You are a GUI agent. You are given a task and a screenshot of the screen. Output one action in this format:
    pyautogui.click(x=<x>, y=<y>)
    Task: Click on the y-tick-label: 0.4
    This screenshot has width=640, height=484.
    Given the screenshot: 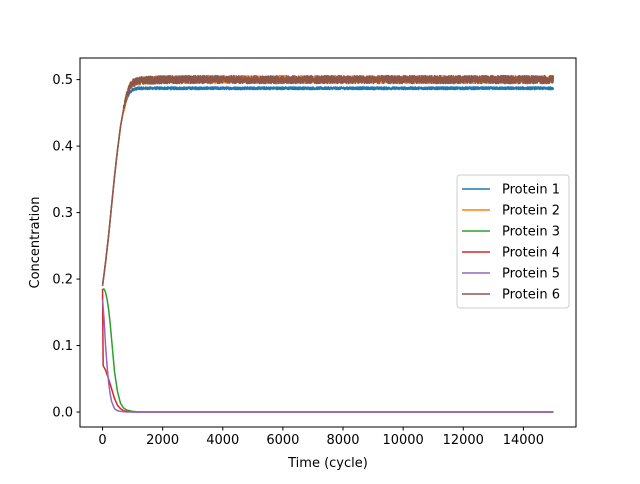 What is the action you would take?
    pyautogui.click(x=62, y=147)
    